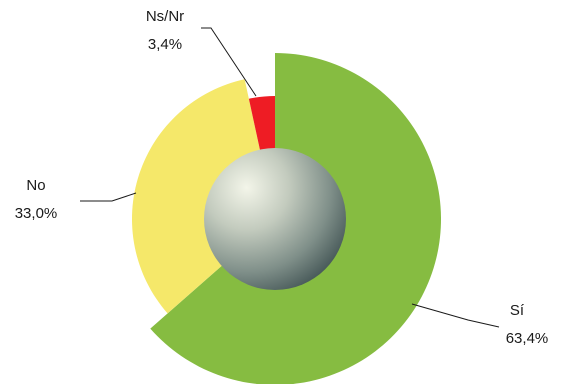 The image size is (561, 384). Describe the element at coordinates (455, 315) in the screenshot. I see `leader-line-si` at that location.